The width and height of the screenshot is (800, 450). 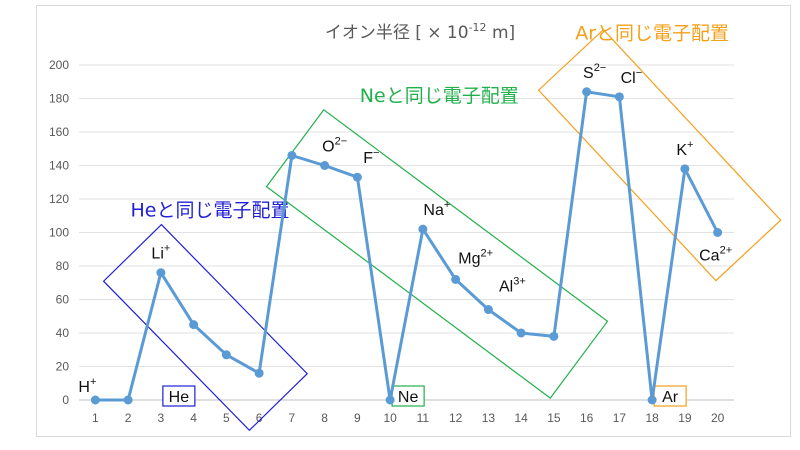 I want to click on y-tick-label-100: 100, so click(x=59, y=233).